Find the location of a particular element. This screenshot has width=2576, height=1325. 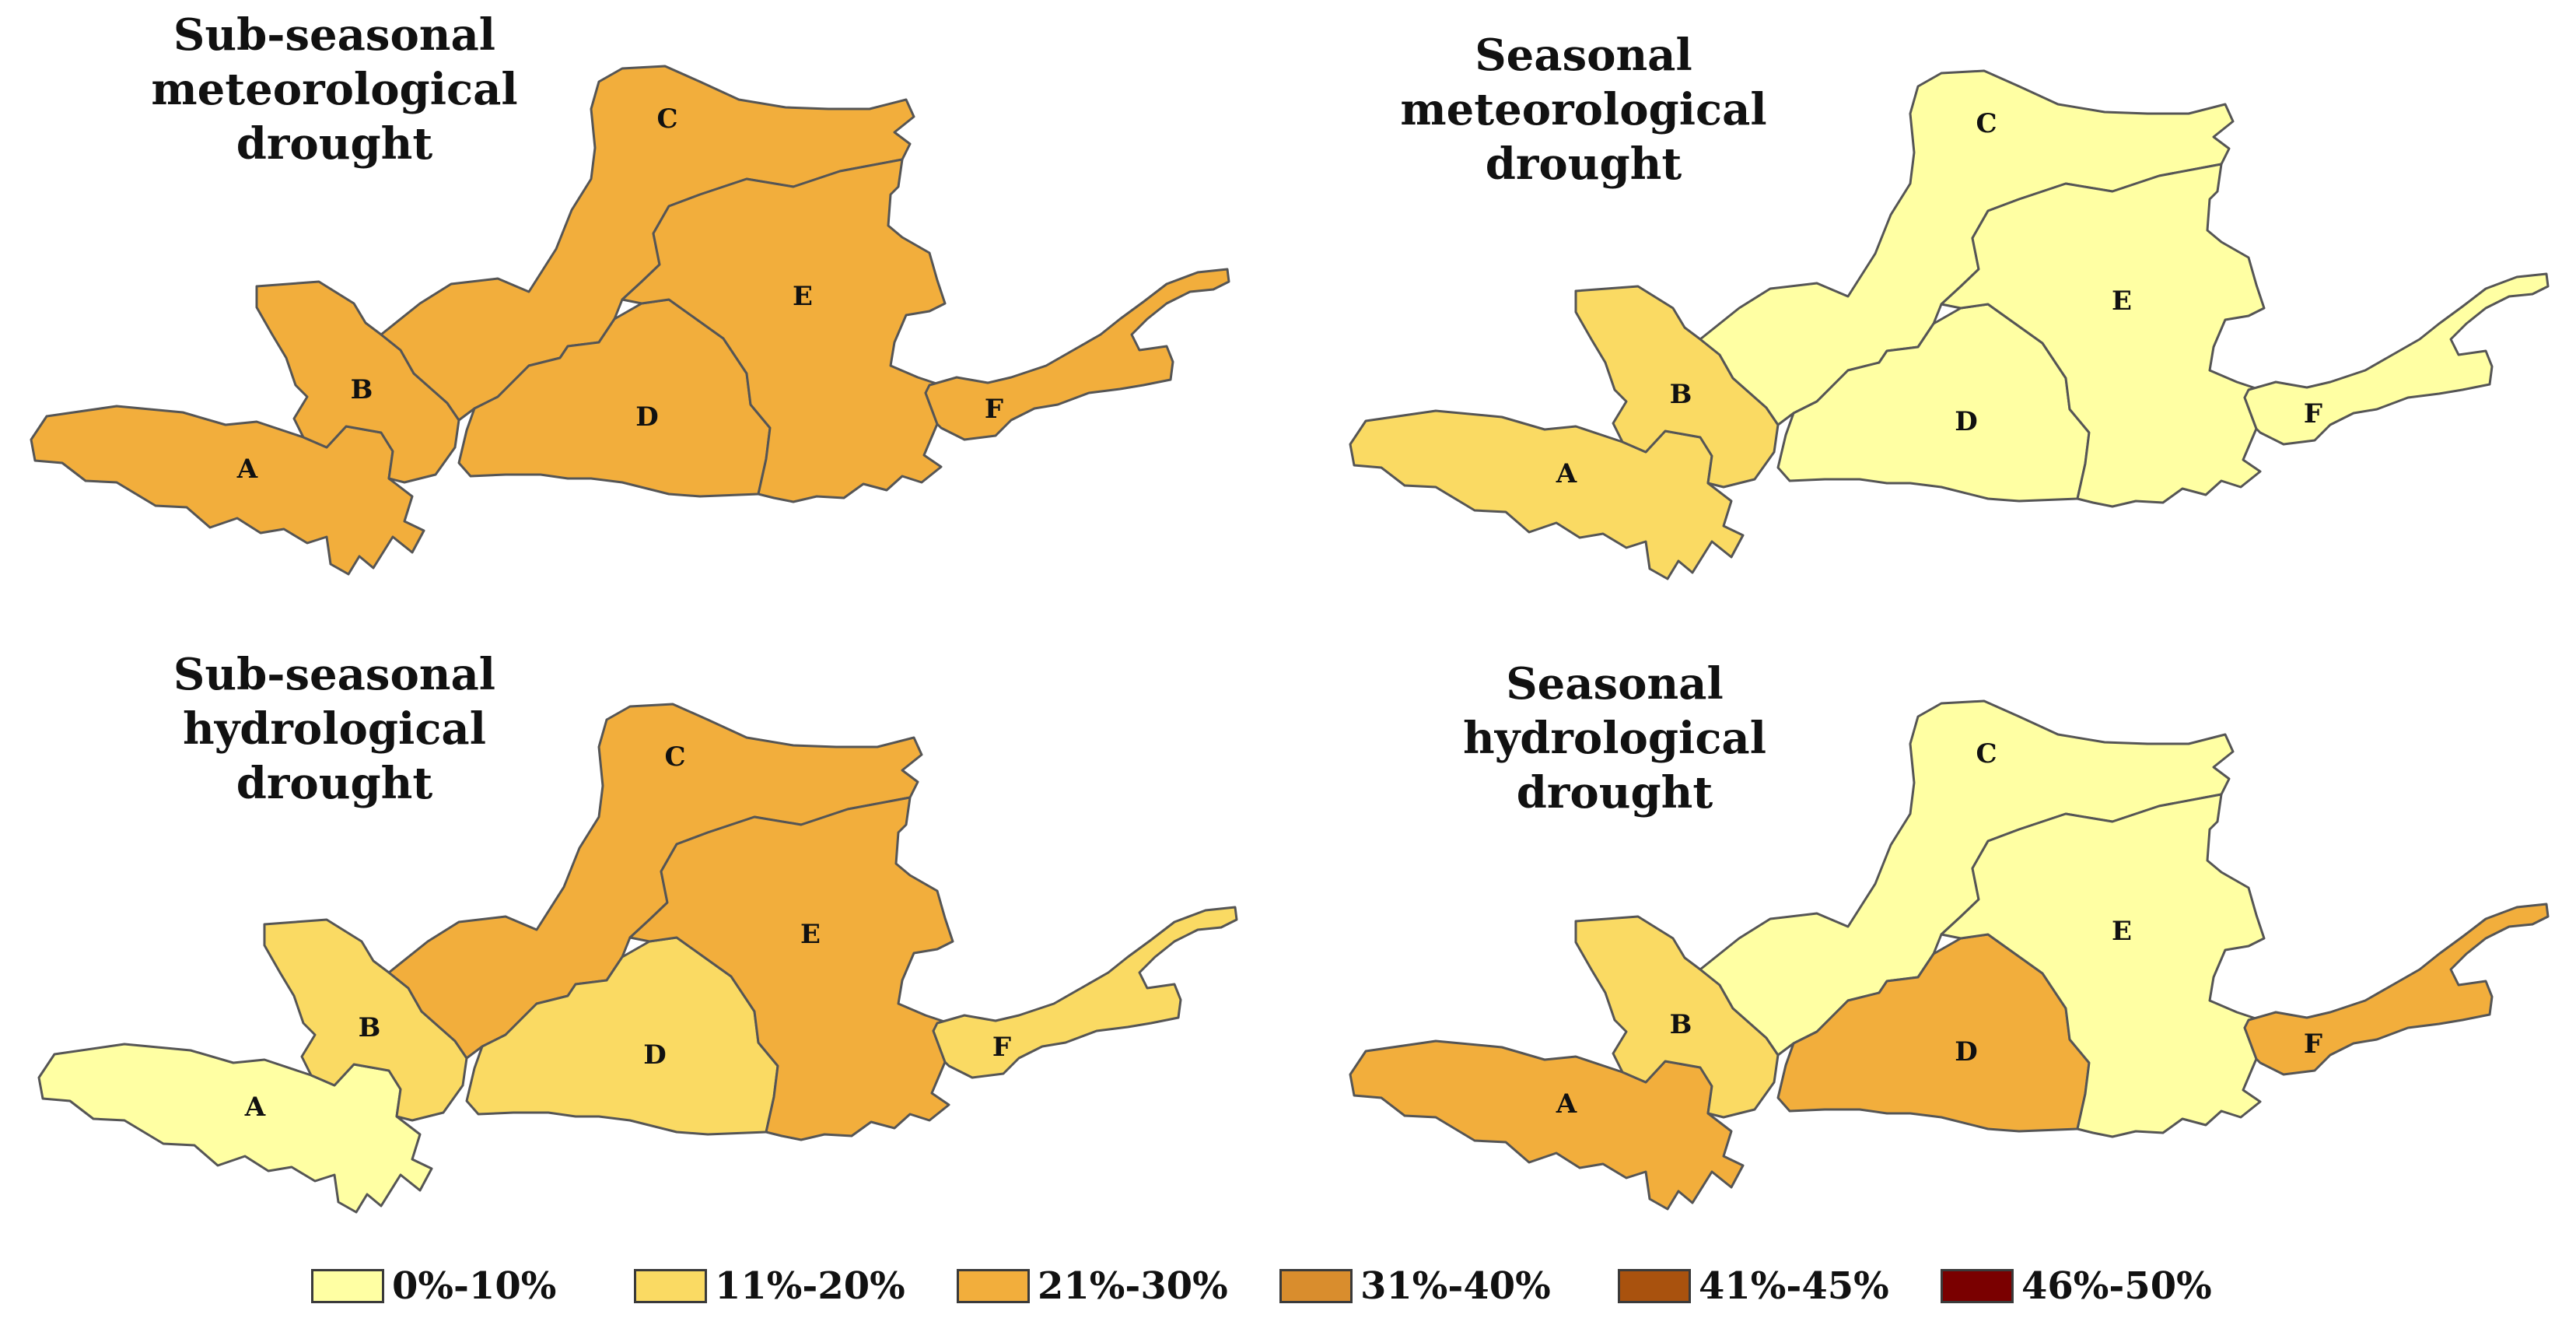

panel-title: Seasonal meteorological drought is located at coordinates (1584, 110).